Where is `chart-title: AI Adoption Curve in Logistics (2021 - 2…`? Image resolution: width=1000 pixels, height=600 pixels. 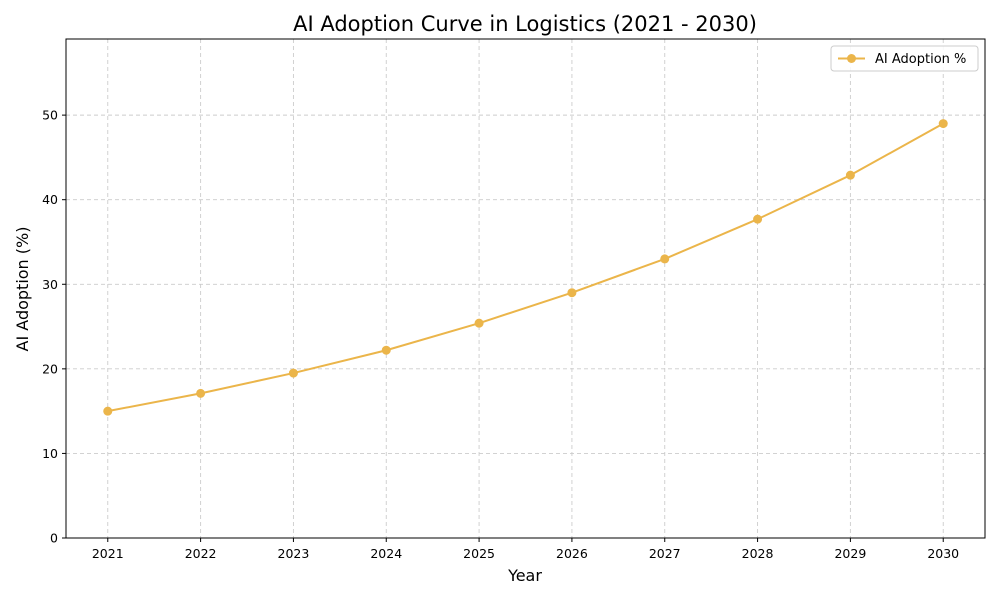
chart-title: AI Adoption Curve in Logistics (2021 - 2… is located at coordinates (525, 24).